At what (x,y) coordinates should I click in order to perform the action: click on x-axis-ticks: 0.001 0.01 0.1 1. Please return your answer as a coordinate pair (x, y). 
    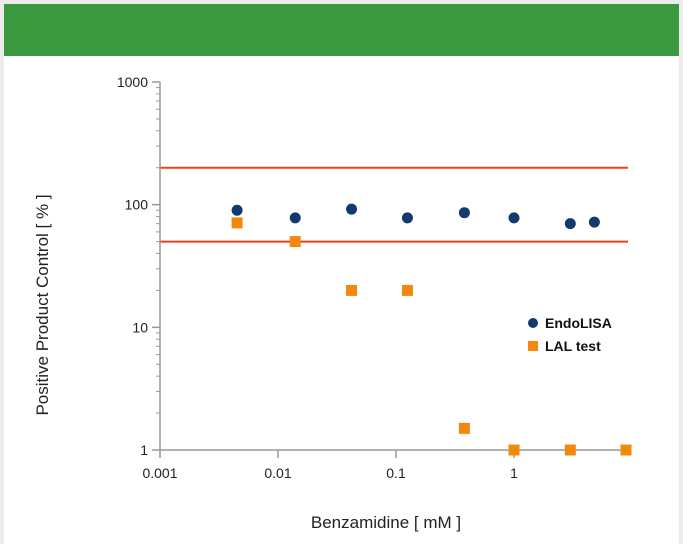
    Looking at the image, I should click on (330, 465).